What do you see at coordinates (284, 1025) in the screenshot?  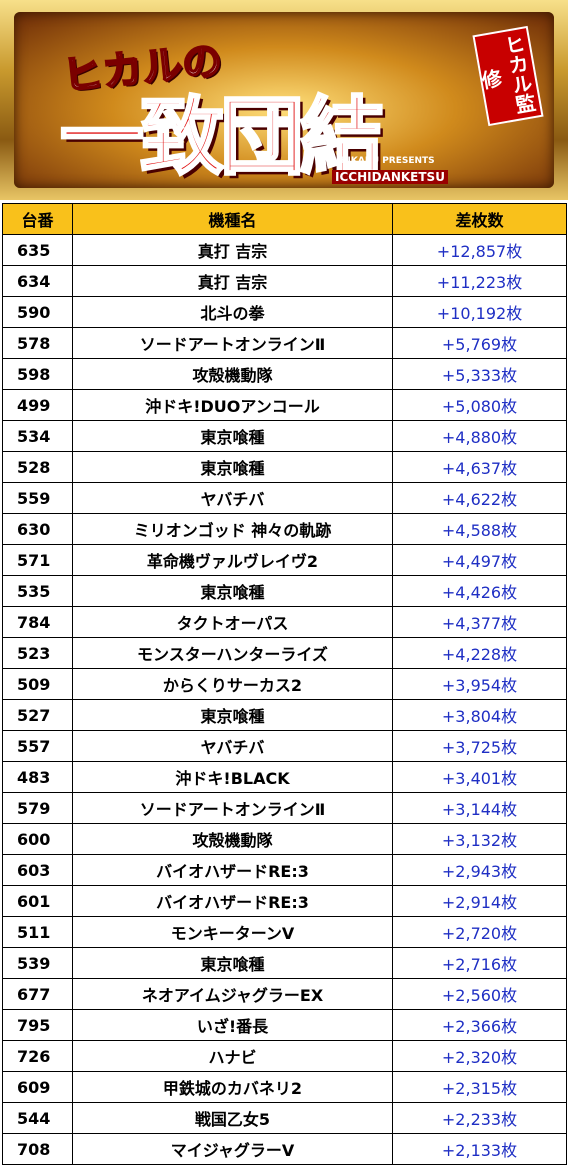 I see `table-row: 795 いざ!番長 +2,366枚` at bounding box center [284, 1025].